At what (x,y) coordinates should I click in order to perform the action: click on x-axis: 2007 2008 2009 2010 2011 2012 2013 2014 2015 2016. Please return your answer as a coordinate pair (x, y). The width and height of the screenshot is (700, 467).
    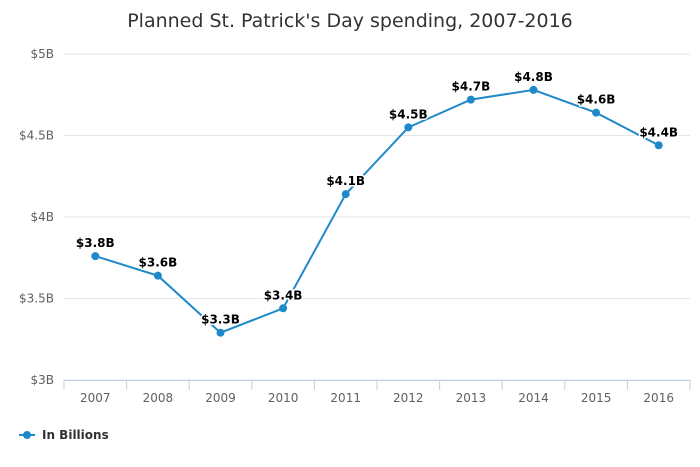
    Looking at the image, I should click on (377, 392).